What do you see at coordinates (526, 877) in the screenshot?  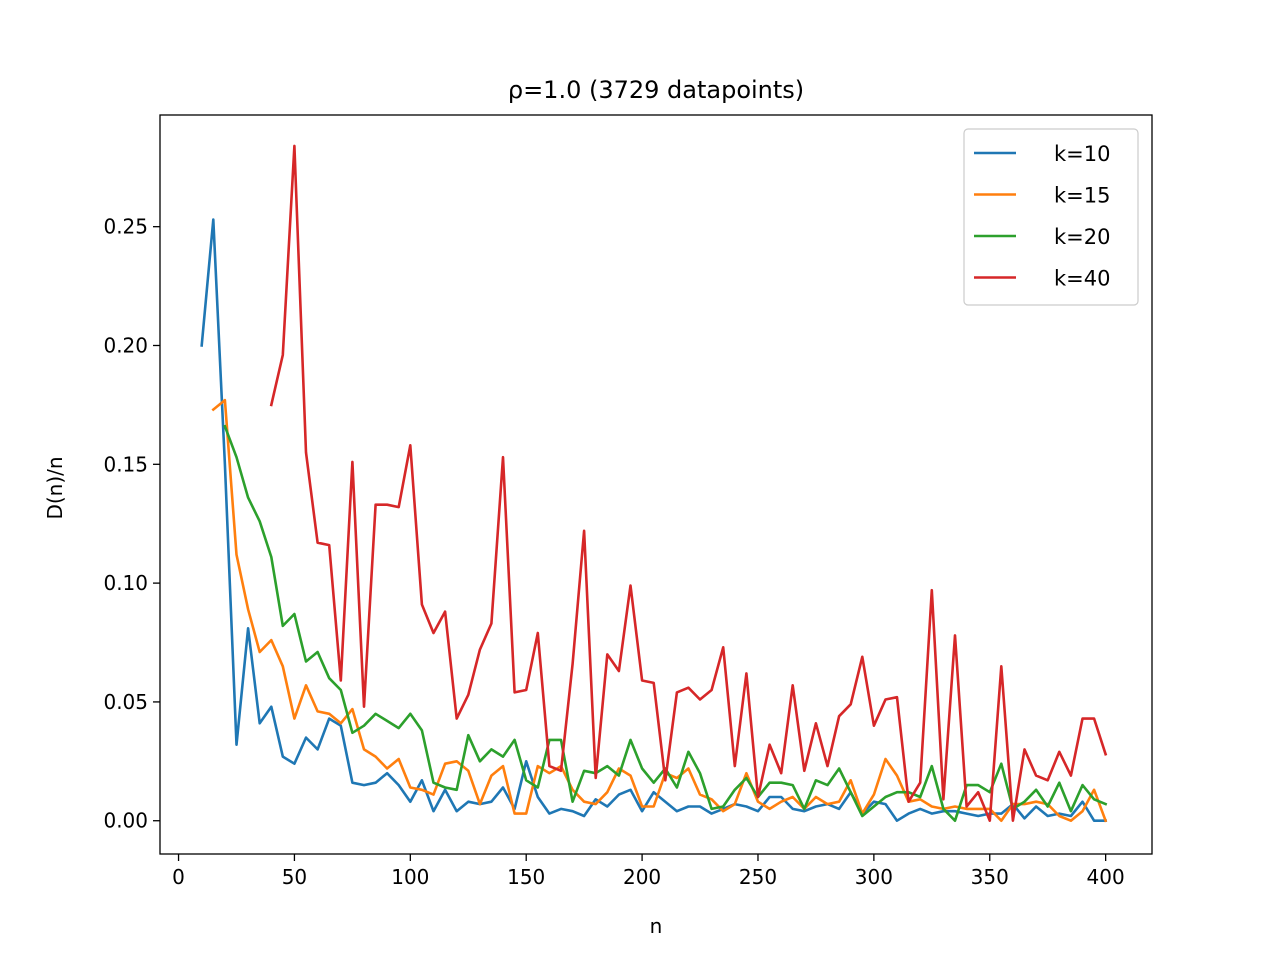 I see `x-tick-label: 150` at bounding box center [526, 877].